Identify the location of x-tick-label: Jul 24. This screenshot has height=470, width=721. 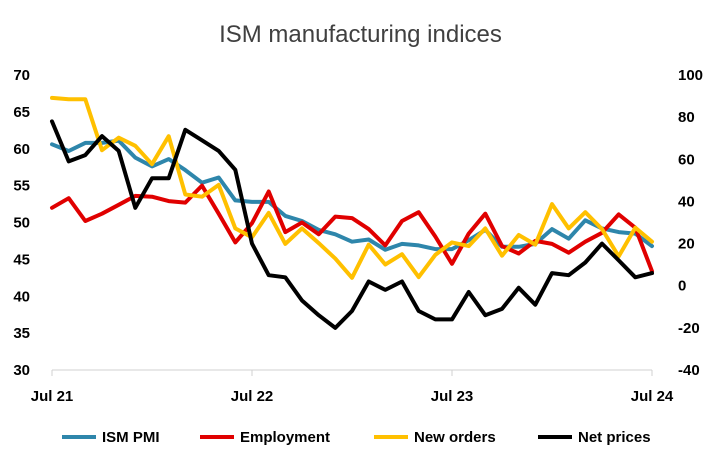
(652, 396).